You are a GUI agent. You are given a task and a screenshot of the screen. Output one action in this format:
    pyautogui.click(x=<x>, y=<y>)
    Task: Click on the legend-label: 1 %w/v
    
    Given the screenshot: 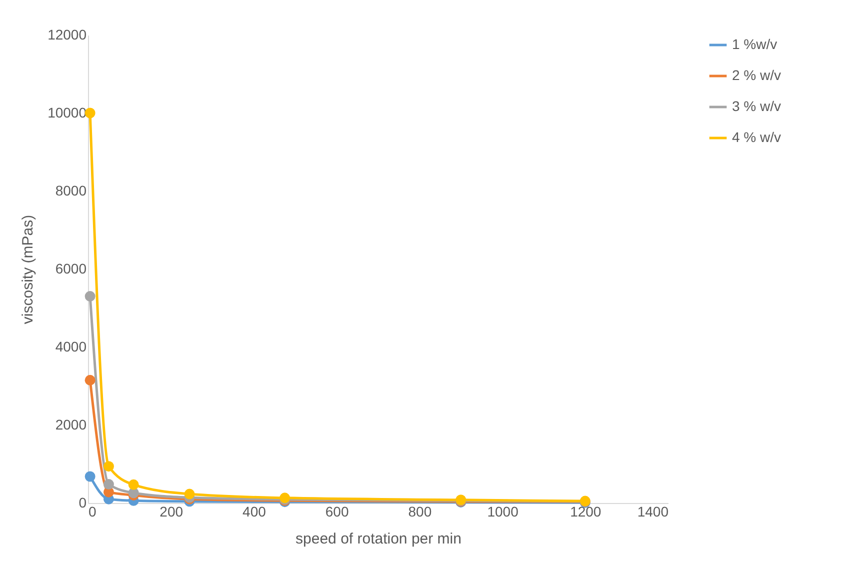 What is the action you would take?
    pyautogui.click(x=755, y=44)
    